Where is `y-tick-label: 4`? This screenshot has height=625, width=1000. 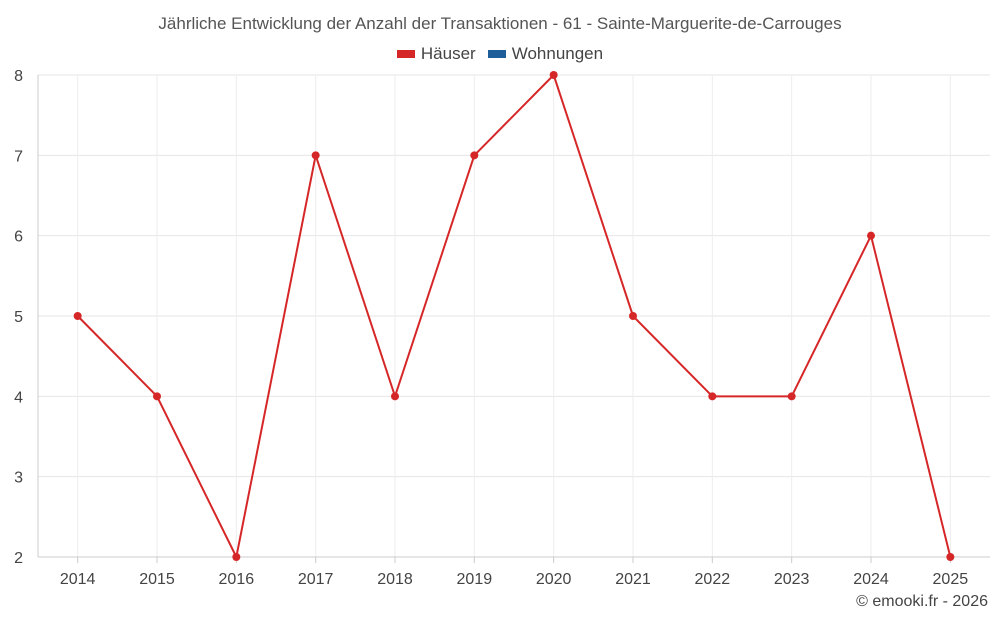
y-tick-label: 4 is located at coordinates (18, 397).